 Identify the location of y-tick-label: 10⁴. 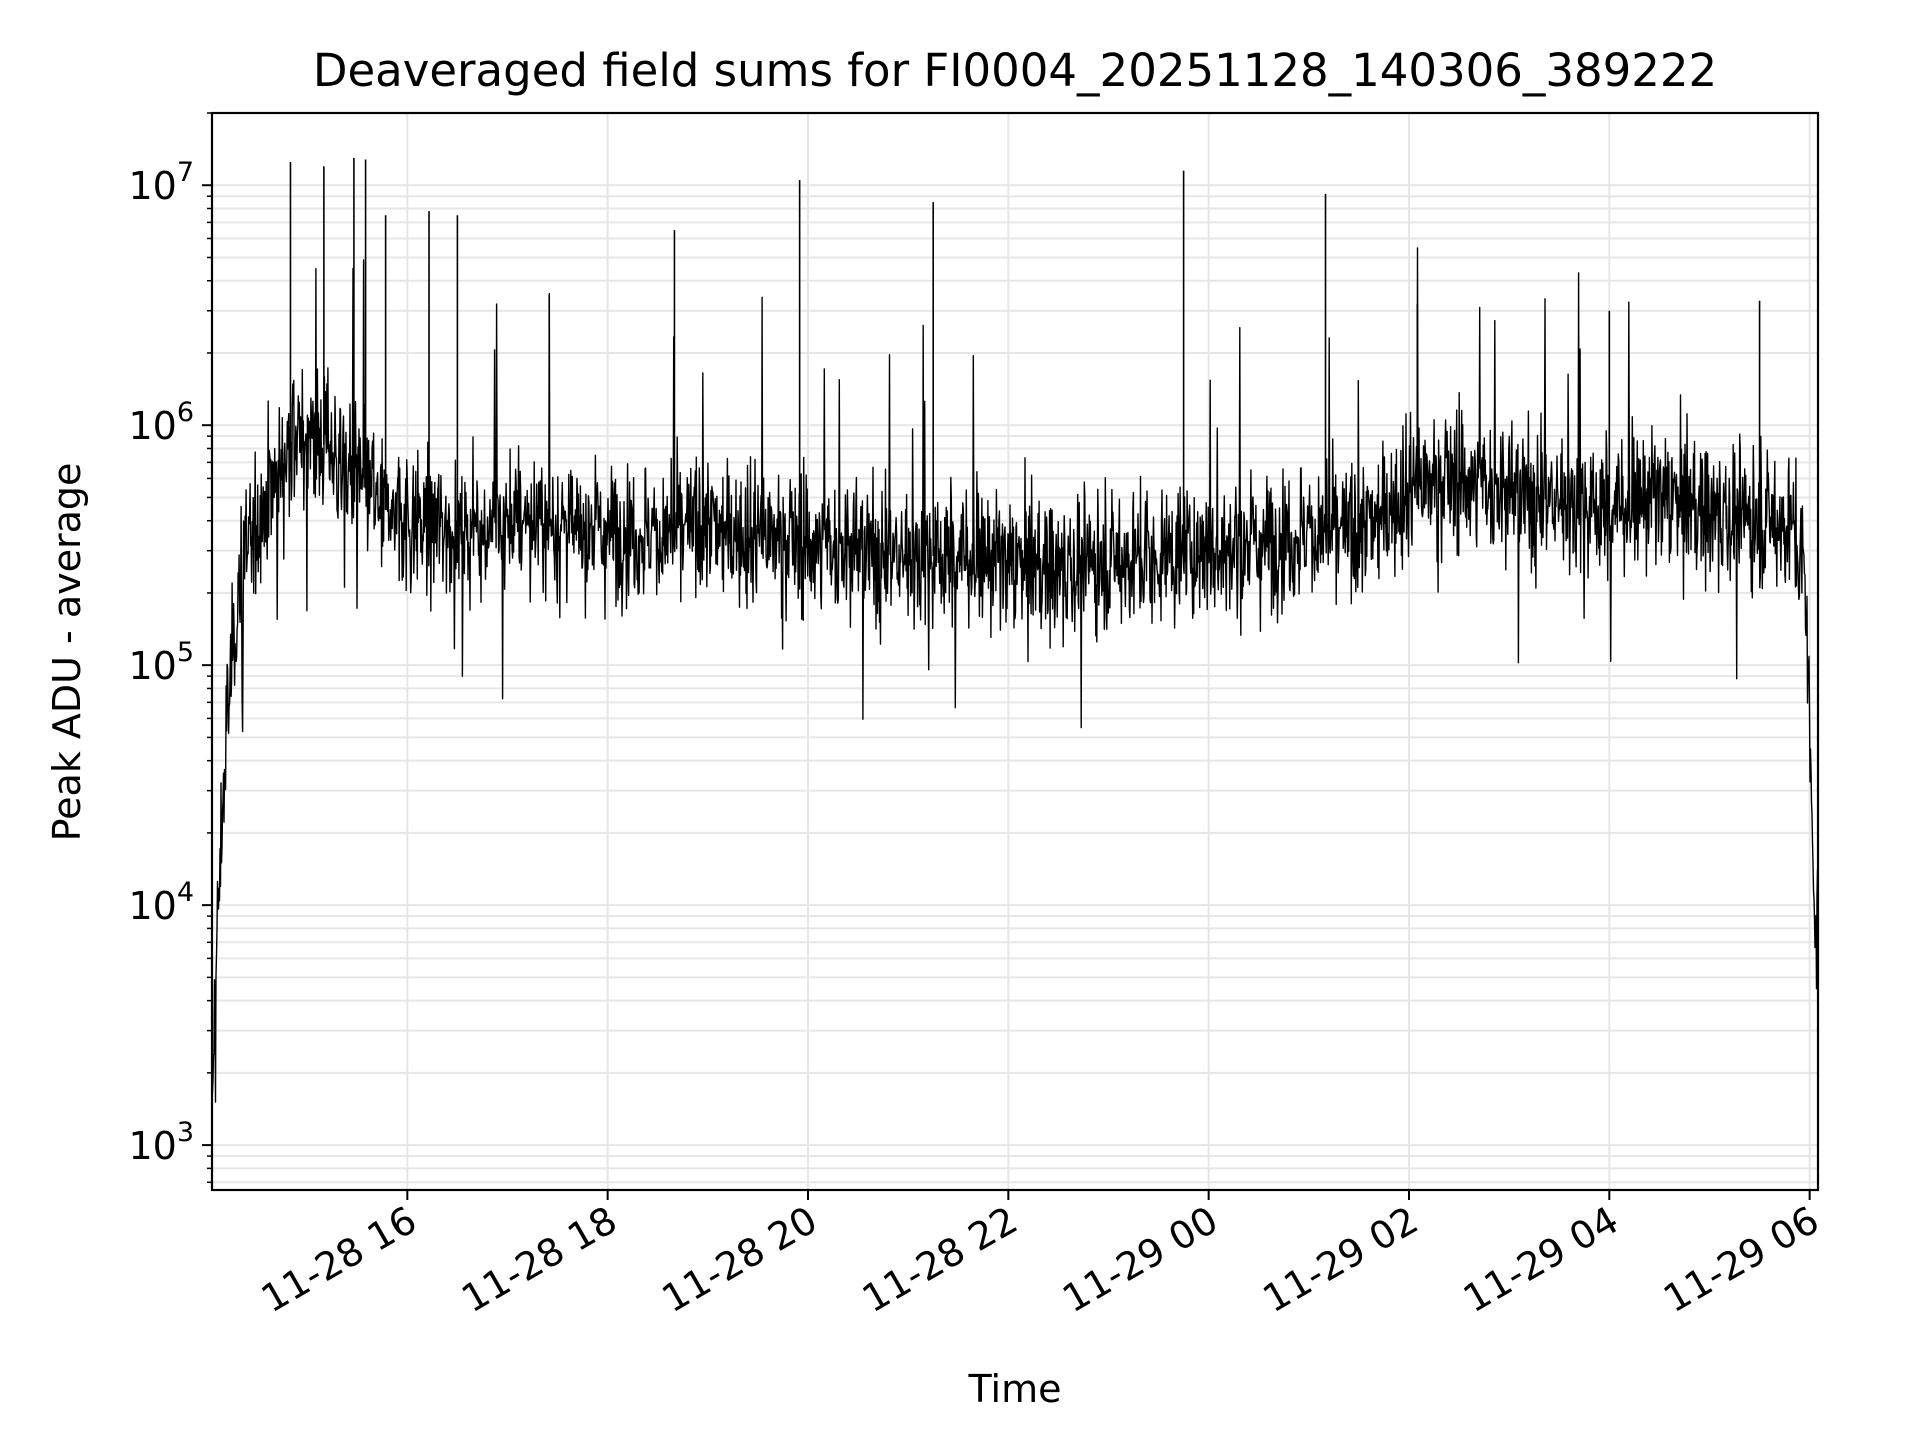
(161, 902).